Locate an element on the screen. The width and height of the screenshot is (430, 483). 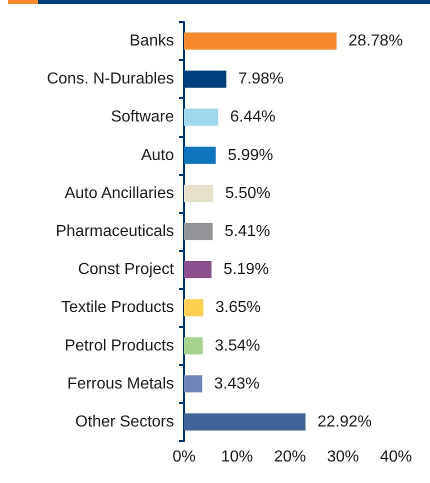
data-label: 3.65% is located at coordinates (238, 307).